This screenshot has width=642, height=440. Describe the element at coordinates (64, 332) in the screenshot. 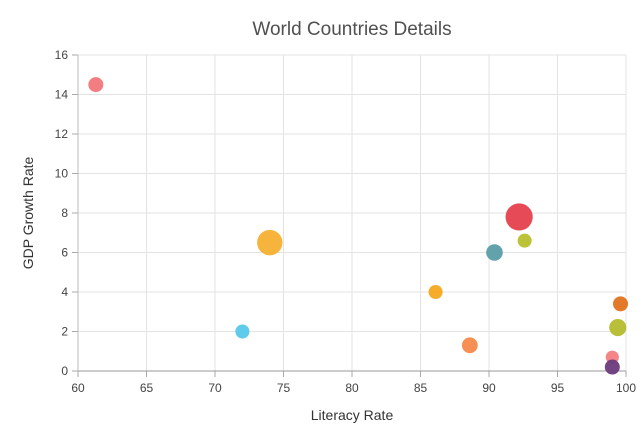

I see `y-tick-label: 2` at that location.